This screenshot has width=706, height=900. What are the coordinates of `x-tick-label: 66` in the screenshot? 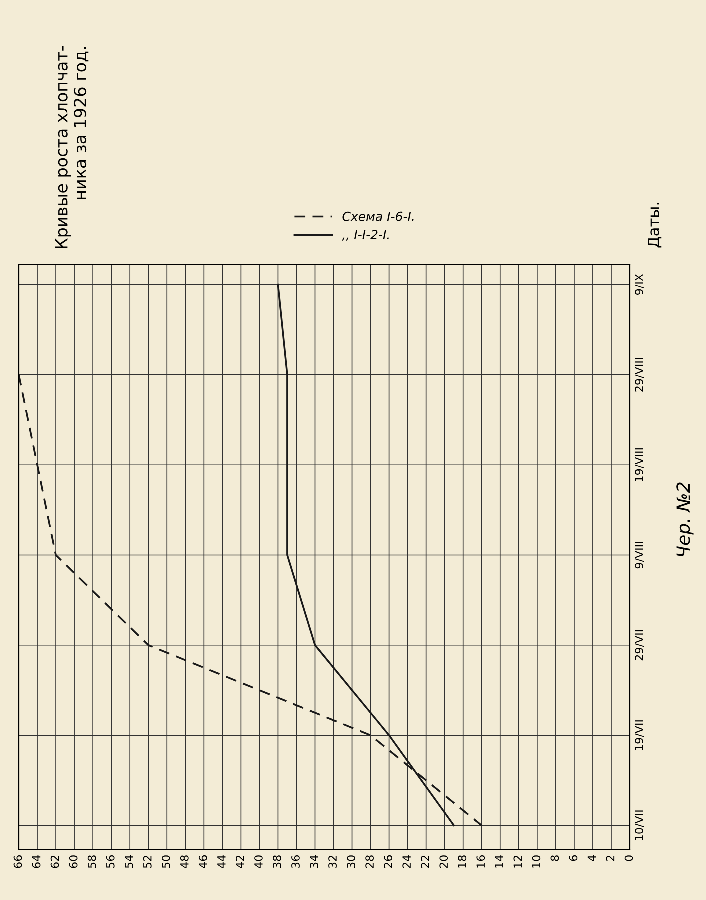 It's located at (18, 862).